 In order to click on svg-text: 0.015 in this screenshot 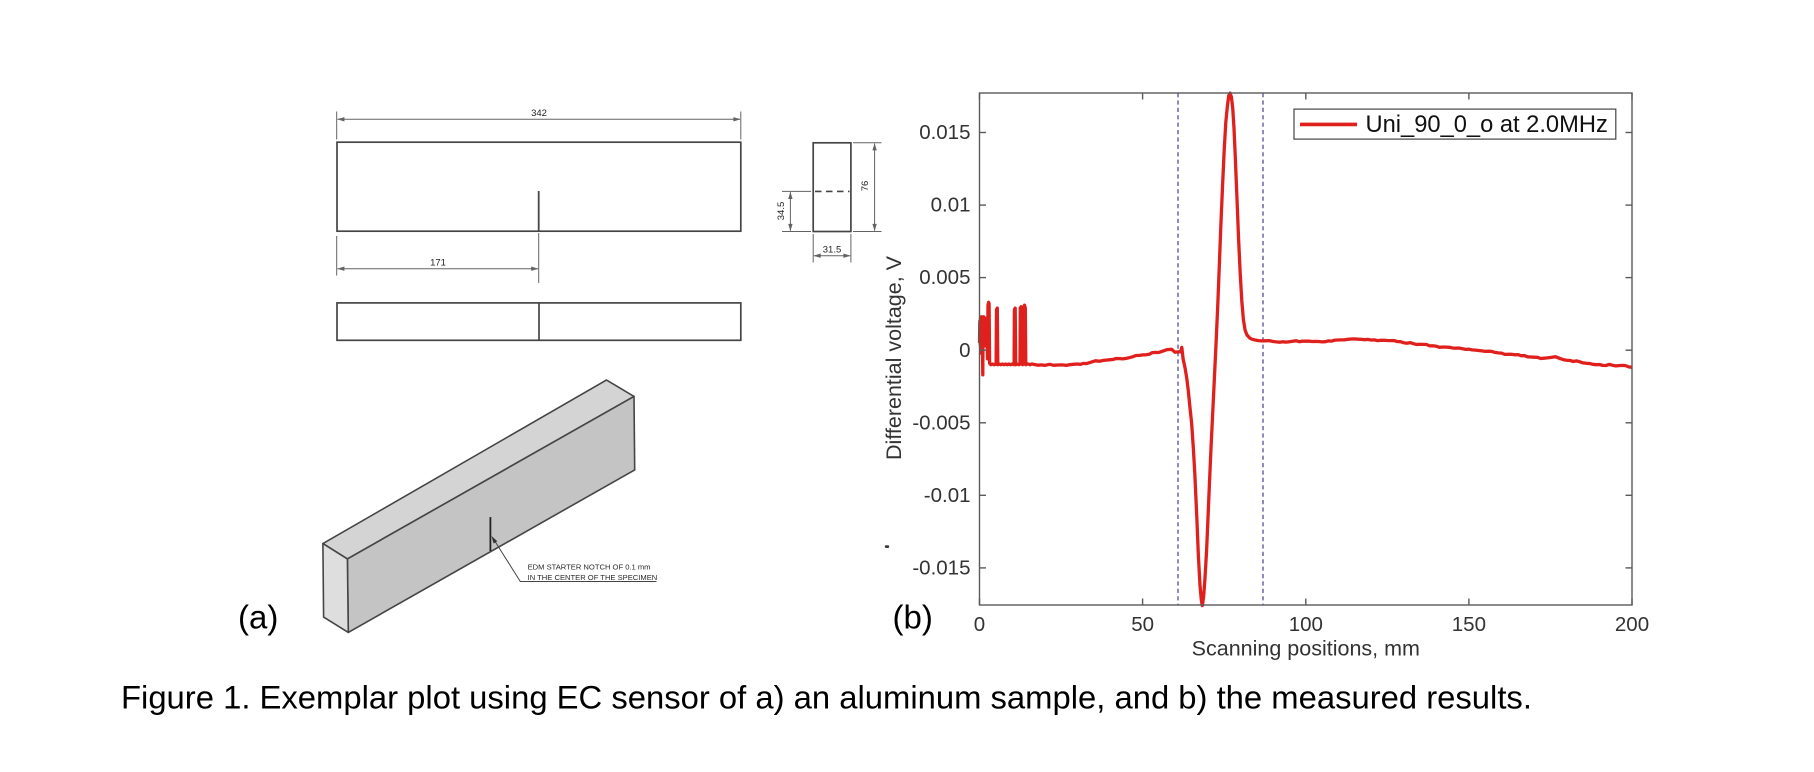, I will do `click(944, 132)`.